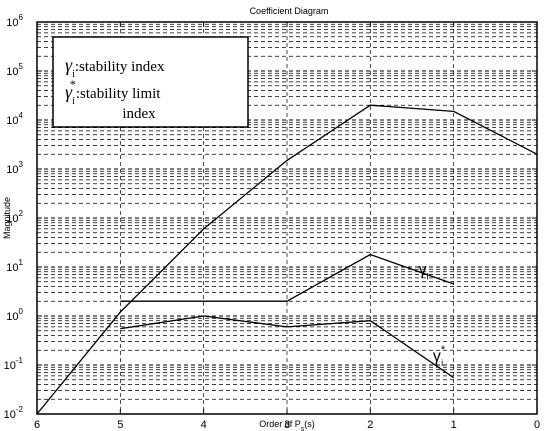 This screenshot has height=431, width=544. I want to click on x-tick-label: 3, so click(287, 425).